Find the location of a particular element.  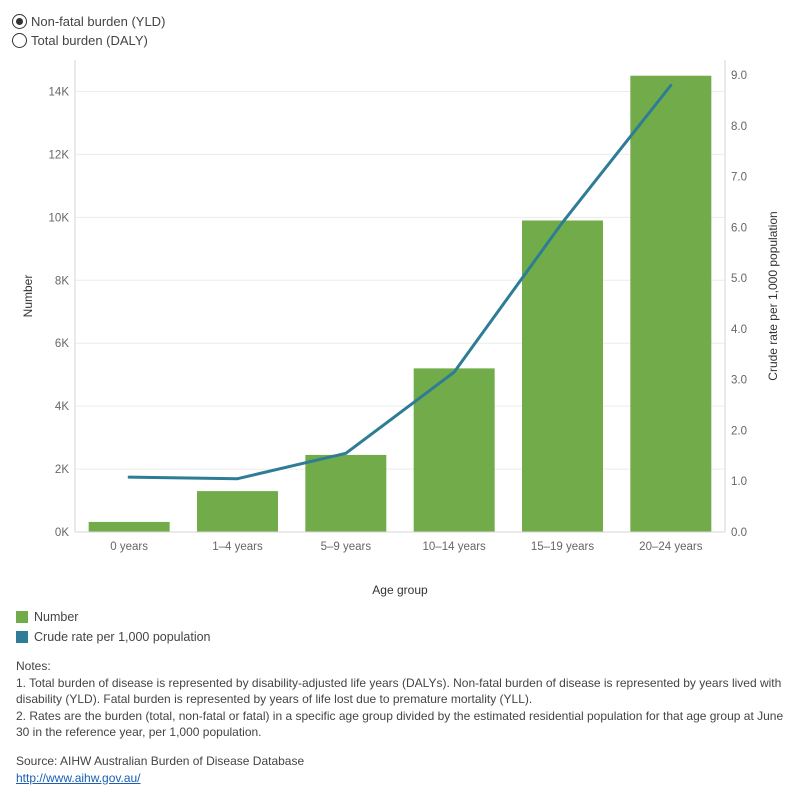

y2-tick-label: 7.0 is located at coordinates (739, 178).